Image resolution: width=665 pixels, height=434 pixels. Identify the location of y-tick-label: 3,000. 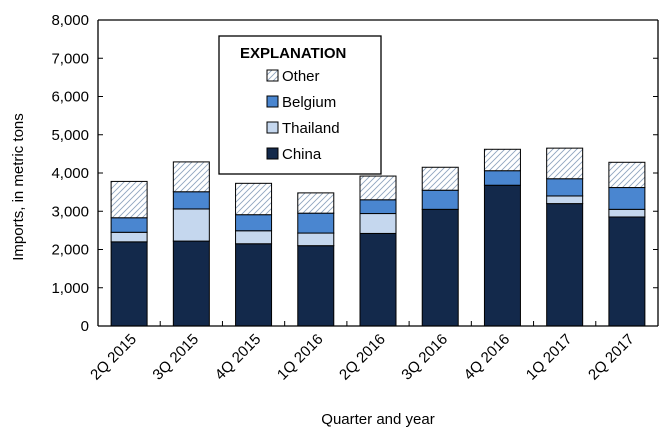
(70, 211).